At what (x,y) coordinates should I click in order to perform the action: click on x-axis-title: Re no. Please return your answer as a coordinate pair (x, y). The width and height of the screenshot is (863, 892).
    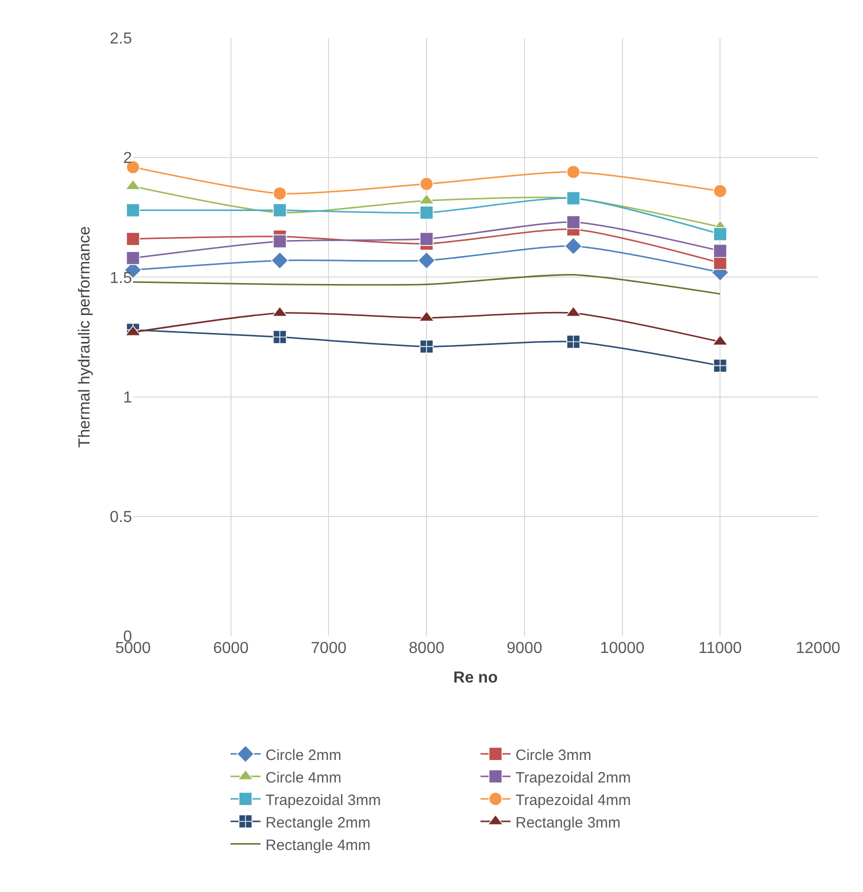
    Looking at the image, I should click on (475, 678).